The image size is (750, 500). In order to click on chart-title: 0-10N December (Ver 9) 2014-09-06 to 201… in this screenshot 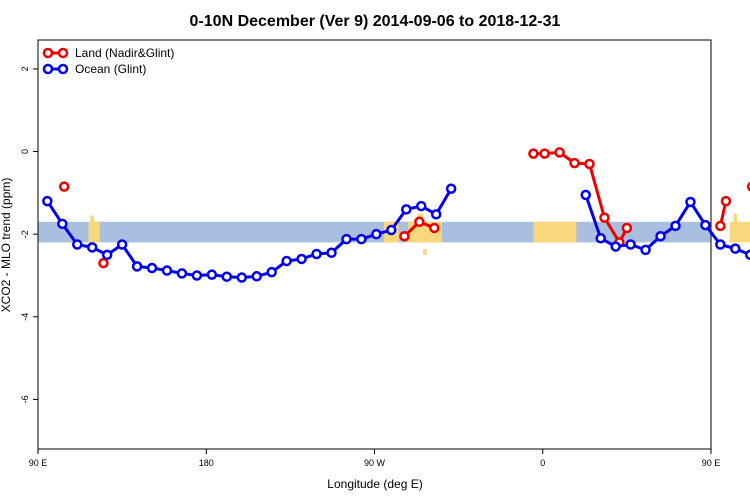, I will do `click(375, 21)`.